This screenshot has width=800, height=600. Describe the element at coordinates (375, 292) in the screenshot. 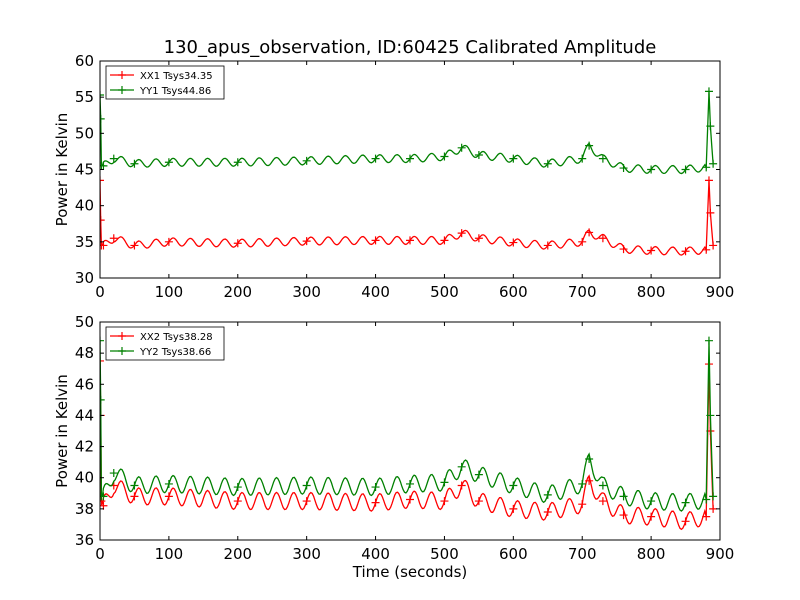

I see `x-tick-label: 400` at that location.